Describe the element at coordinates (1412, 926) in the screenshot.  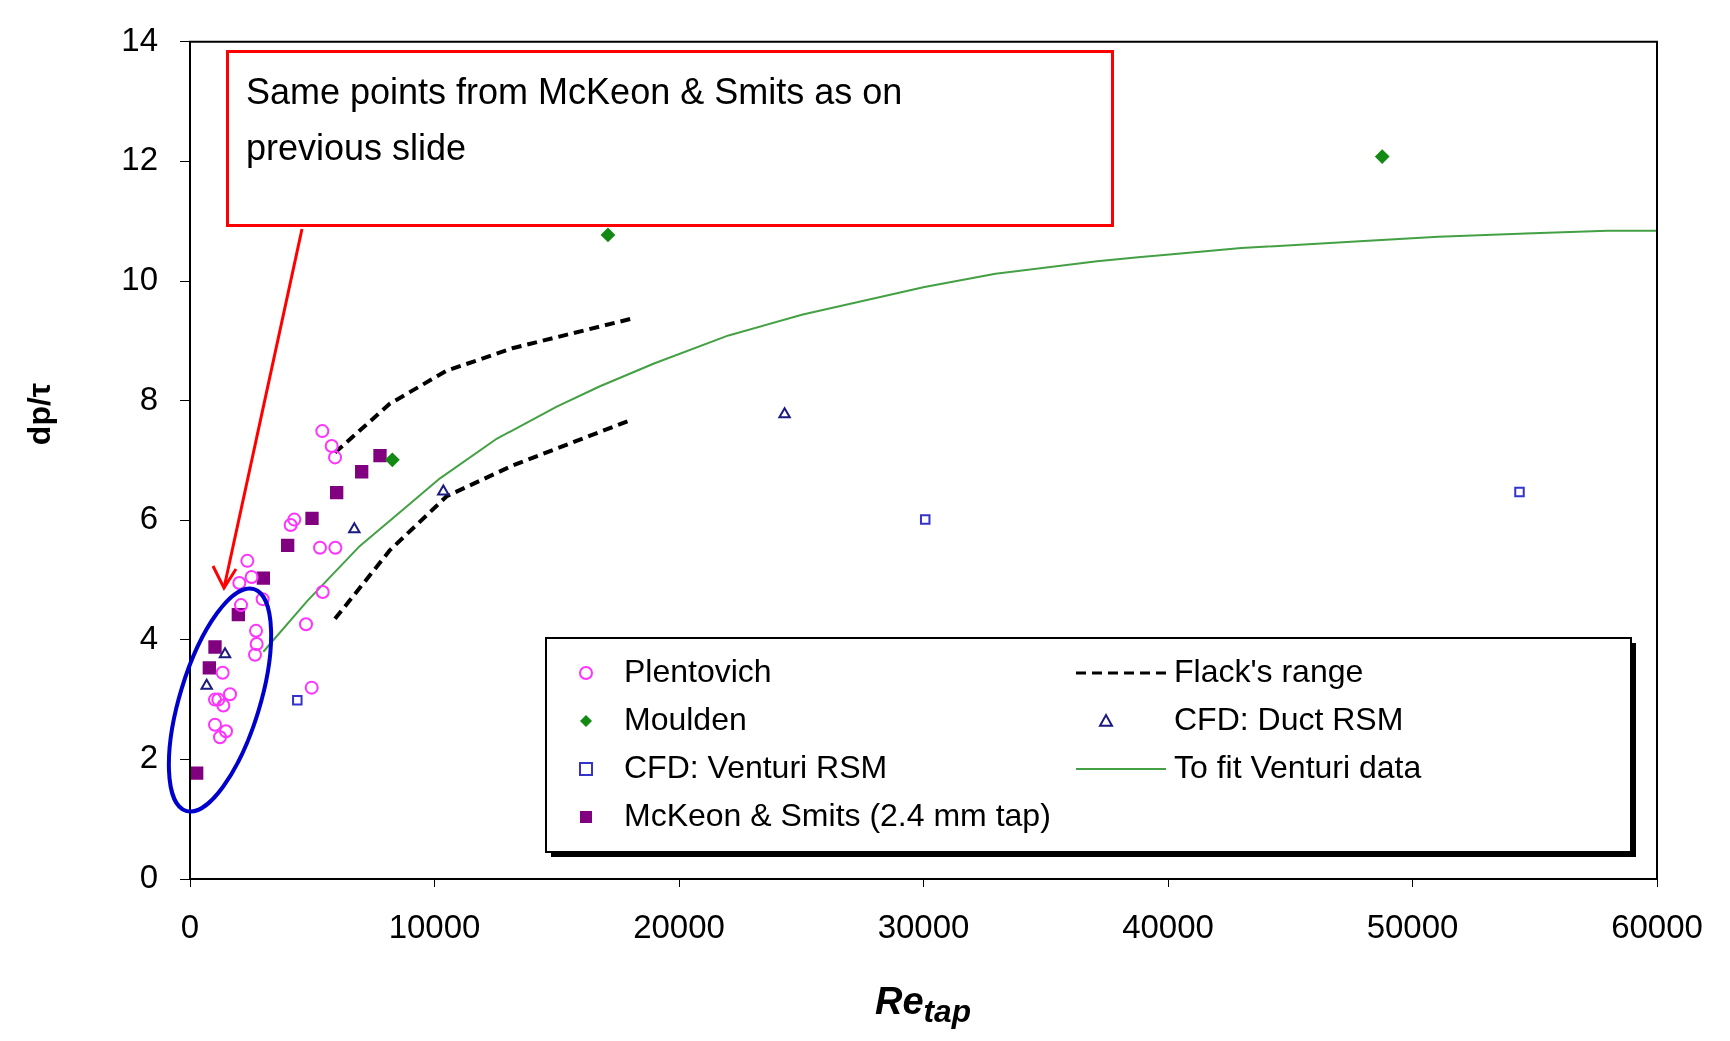
I see `x-tick-label: 50000` at that location.